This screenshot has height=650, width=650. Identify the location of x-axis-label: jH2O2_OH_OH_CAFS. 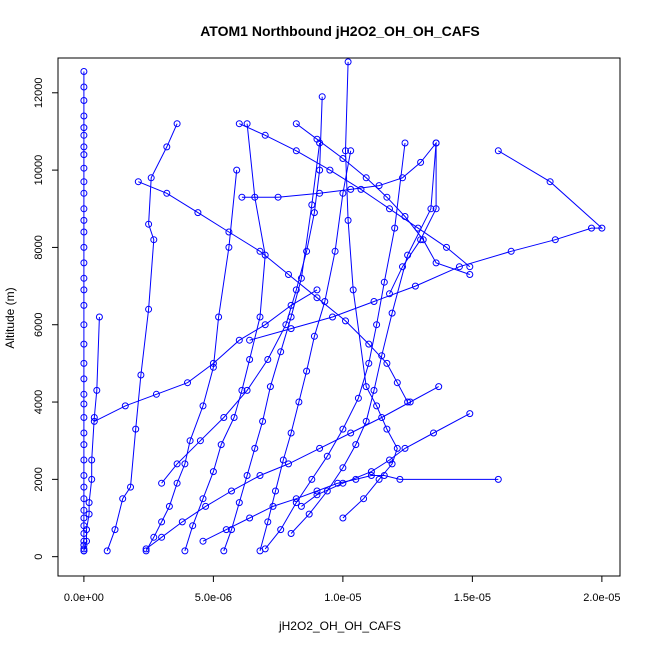
(339, 626).